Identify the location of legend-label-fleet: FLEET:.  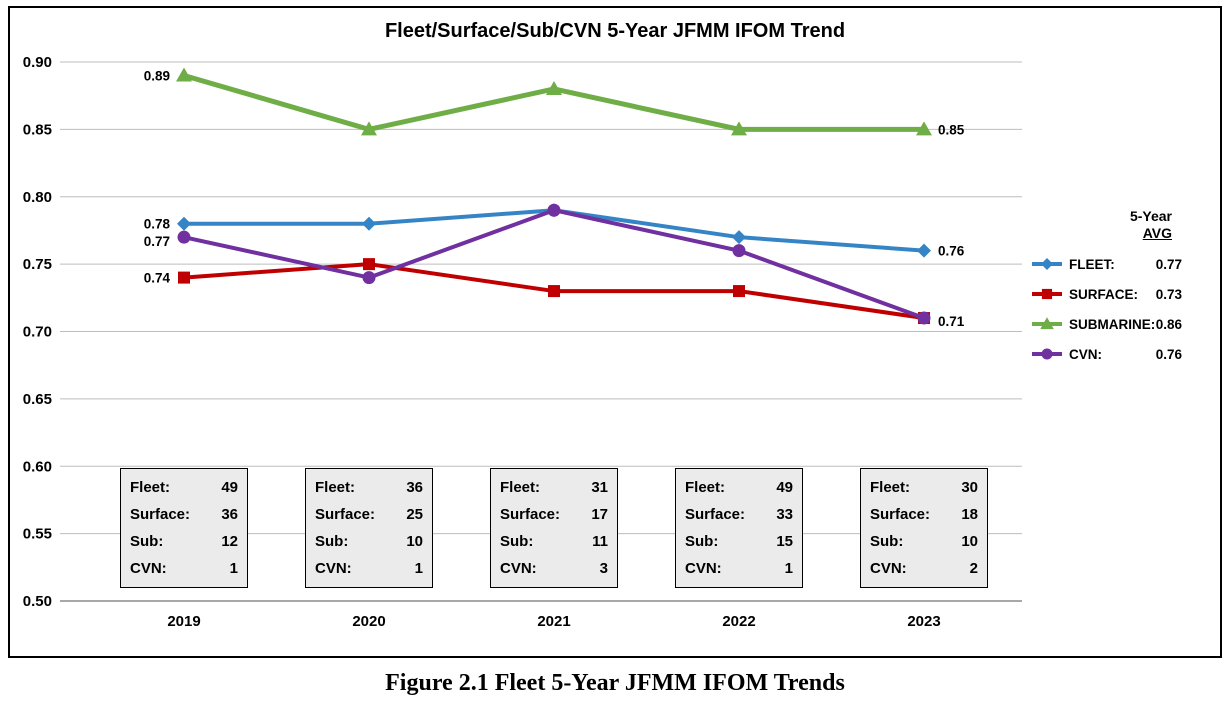
(1092, 264).